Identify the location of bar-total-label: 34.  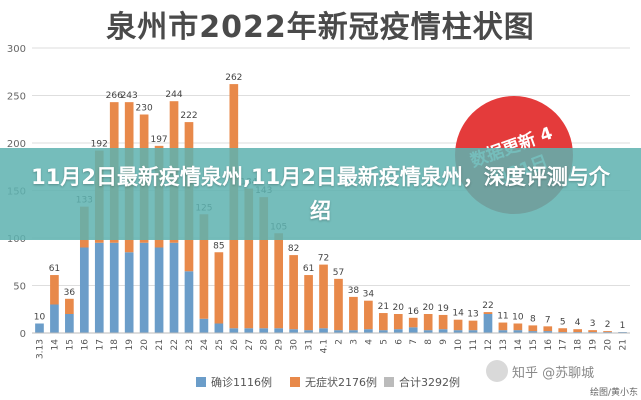
(369, 295).